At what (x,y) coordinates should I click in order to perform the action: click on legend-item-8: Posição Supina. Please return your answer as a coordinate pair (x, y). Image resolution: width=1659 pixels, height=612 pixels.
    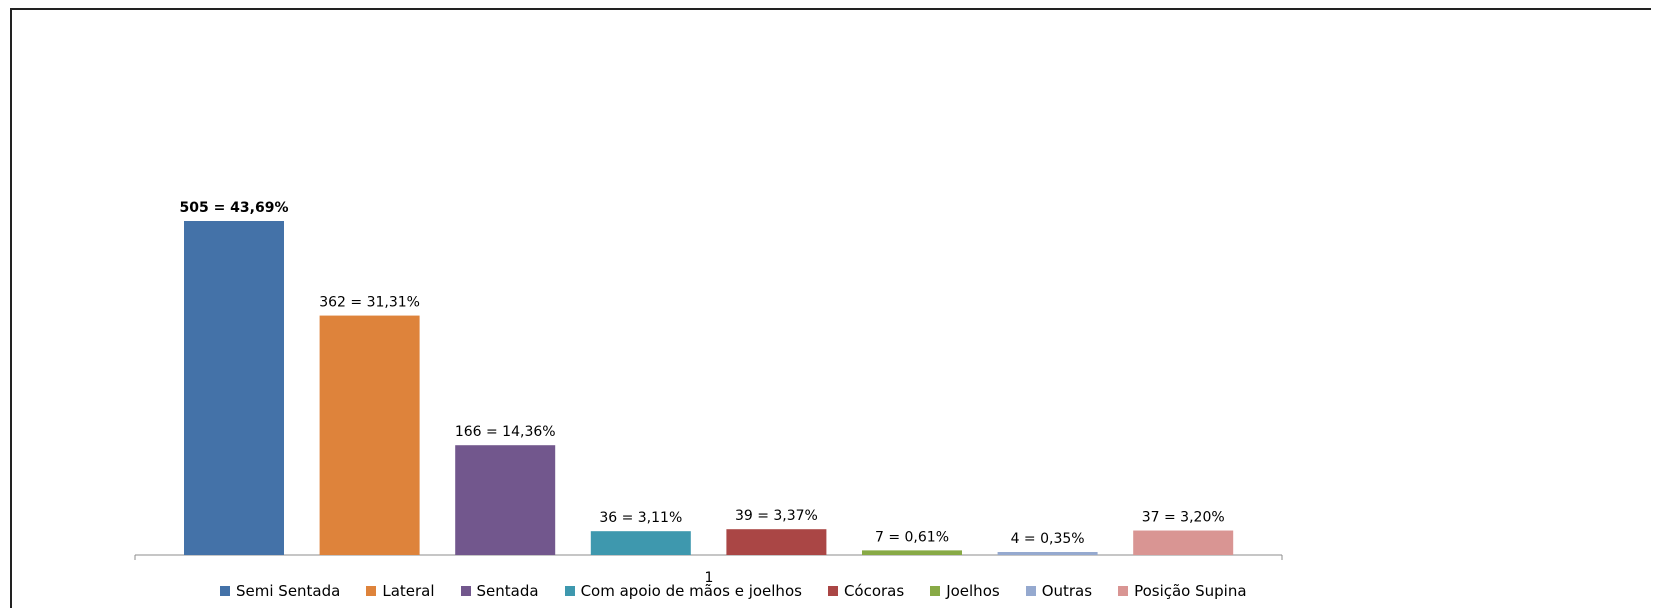
    Looking at the image, I should click on (1182, 591).